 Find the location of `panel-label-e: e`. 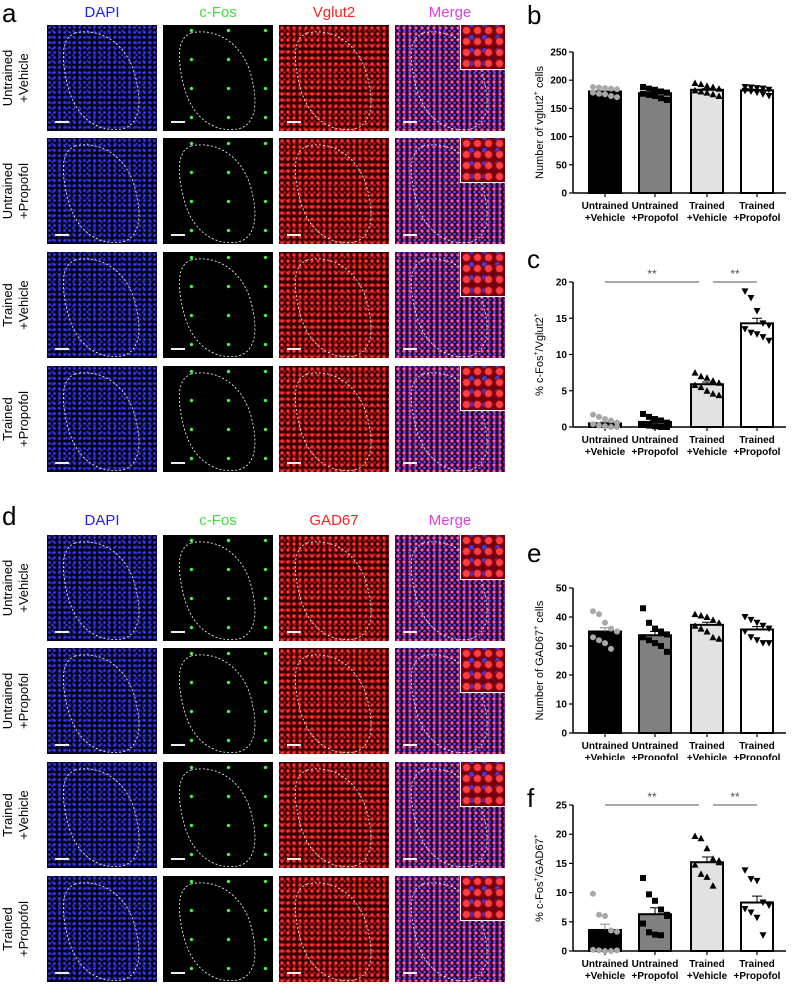

panel-label-e: e is located at coordinates (534, 553).